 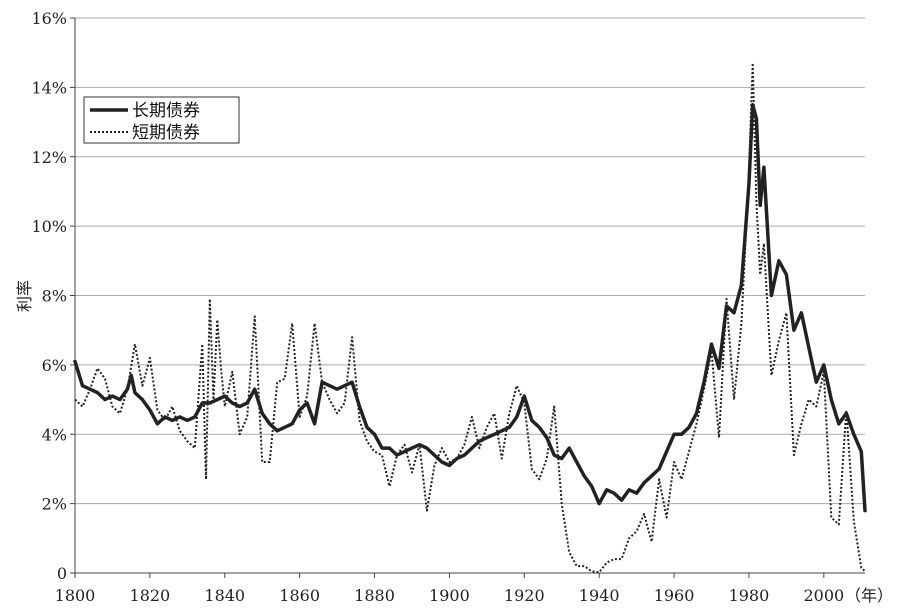 I want to click on legend: 长期债券 短期债券, so click(x=161, y=120).